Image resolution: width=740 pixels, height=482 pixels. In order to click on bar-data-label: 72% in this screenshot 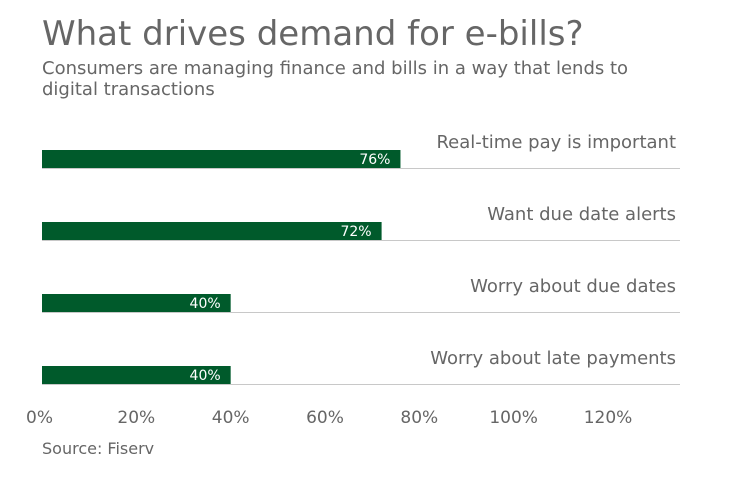, I will do `click(355, 232)`.